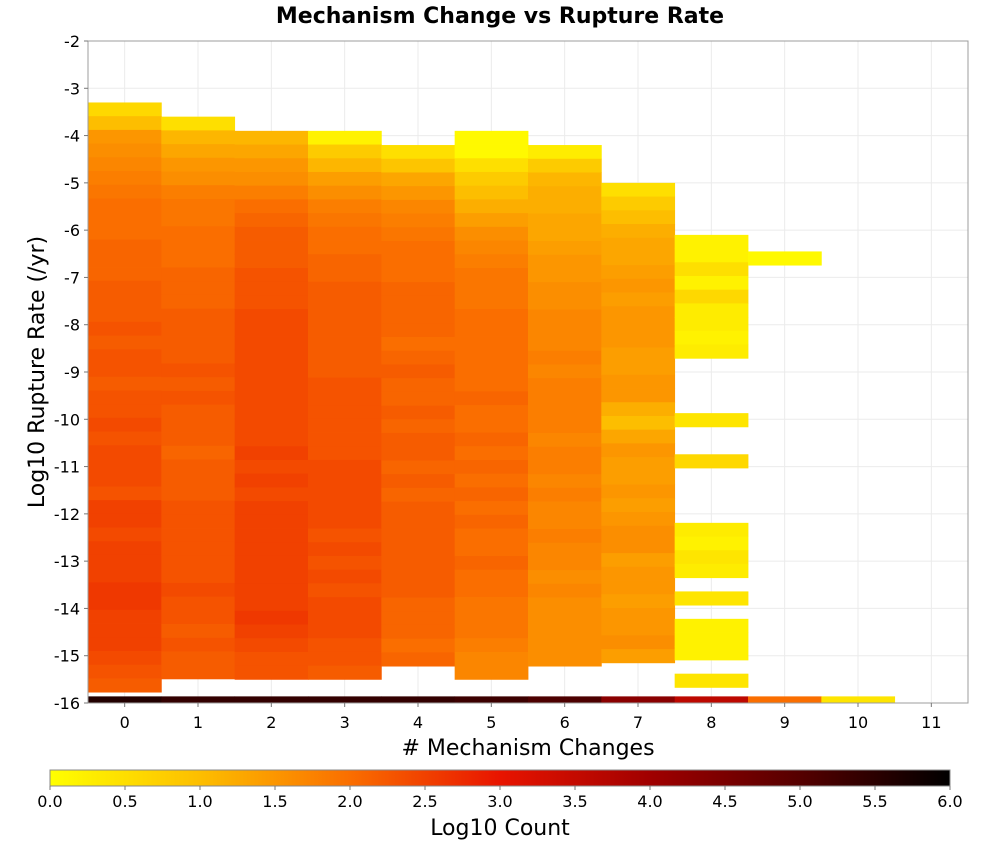 This screenshot has height=850, width=1000. I want to click on y-tick-label: -3, so click(72, 88).